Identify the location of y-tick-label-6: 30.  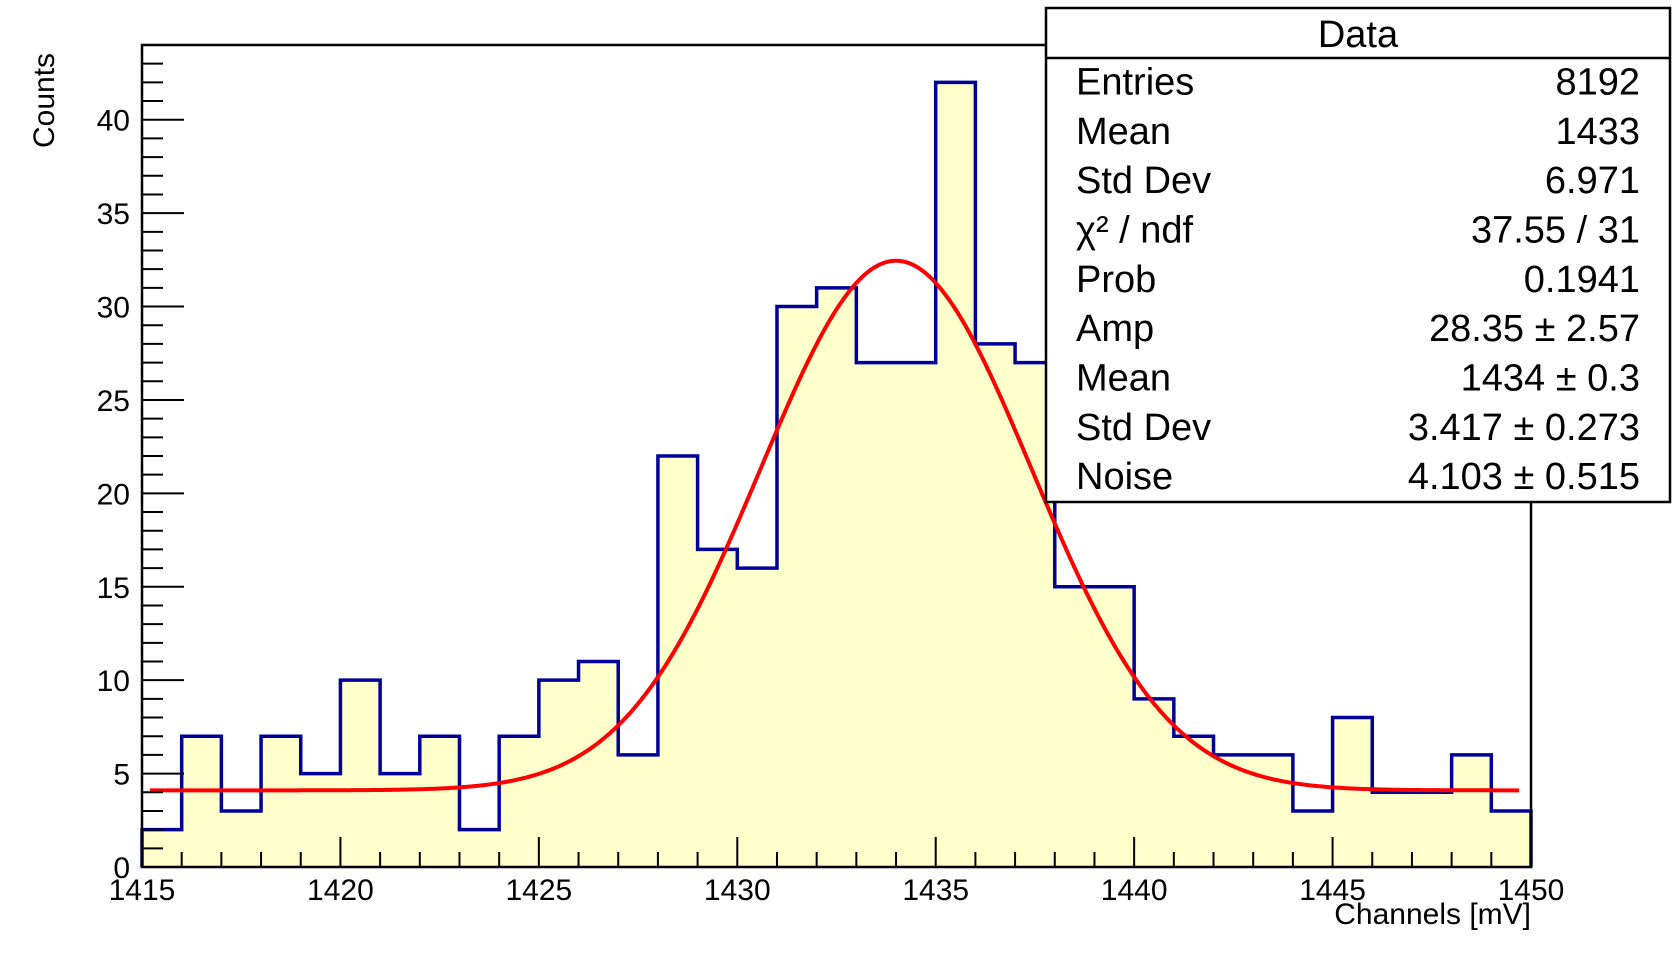
(113, 308).